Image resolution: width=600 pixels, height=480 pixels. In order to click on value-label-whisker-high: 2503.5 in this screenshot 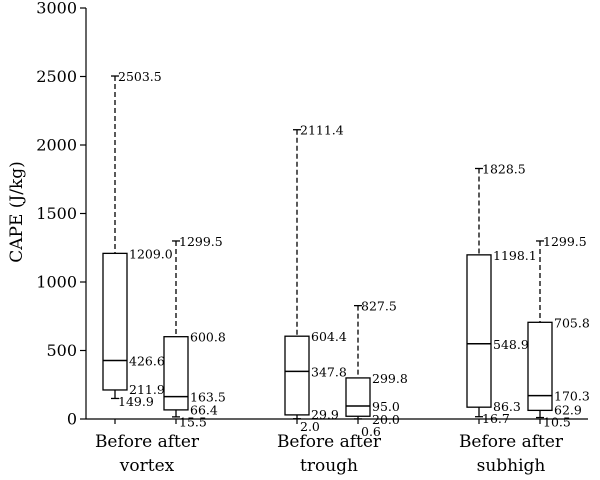, I will do `click(140, 76)`.